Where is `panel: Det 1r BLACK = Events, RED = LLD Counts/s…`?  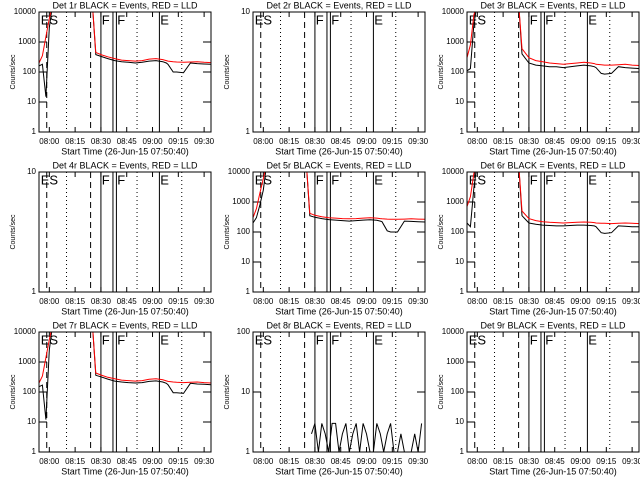 panel: Det 1r BLACK = Events, RED = LLD Counts/s… is located at coordinates (112, 78).